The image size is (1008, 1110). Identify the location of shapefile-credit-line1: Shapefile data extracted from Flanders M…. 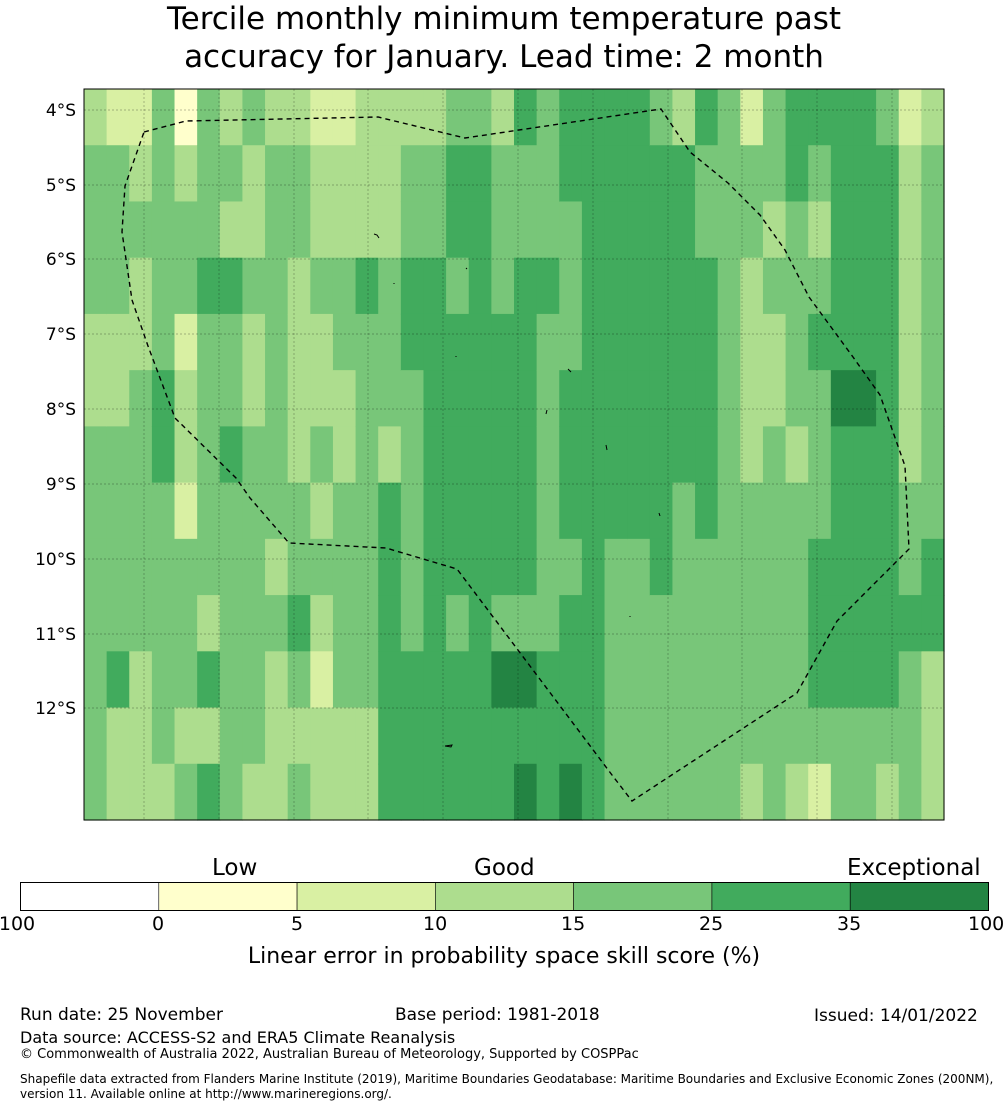
(507, 1079).